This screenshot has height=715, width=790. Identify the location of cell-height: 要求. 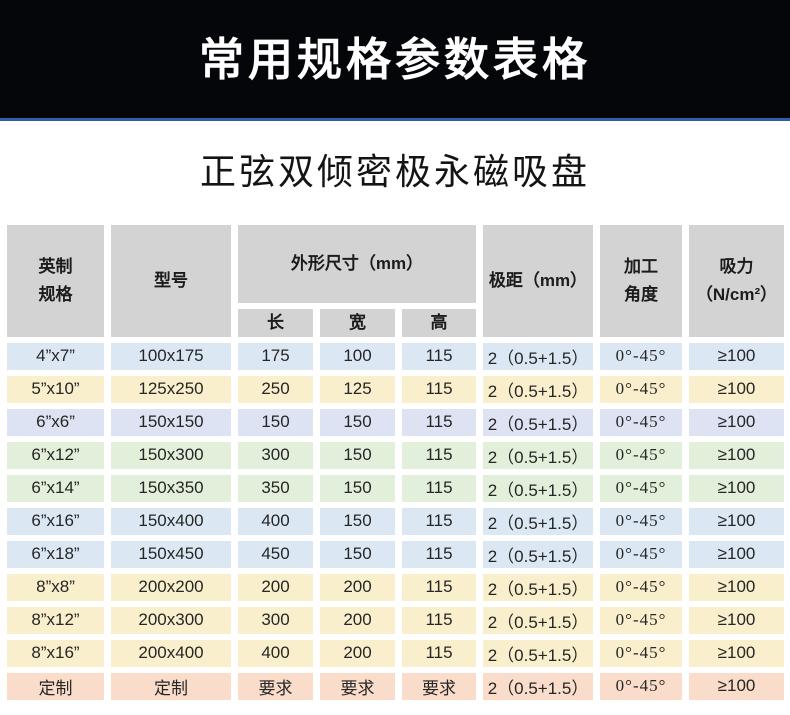
(439, 686).